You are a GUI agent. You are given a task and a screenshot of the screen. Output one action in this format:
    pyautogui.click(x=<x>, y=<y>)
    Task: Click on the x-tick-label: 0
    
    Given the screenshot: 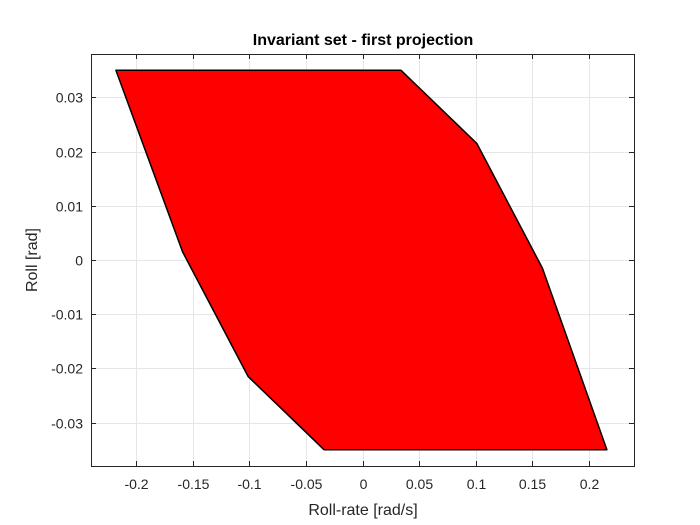 What is the action you would take?
    pyautogui.click(x=364, y=484)
    